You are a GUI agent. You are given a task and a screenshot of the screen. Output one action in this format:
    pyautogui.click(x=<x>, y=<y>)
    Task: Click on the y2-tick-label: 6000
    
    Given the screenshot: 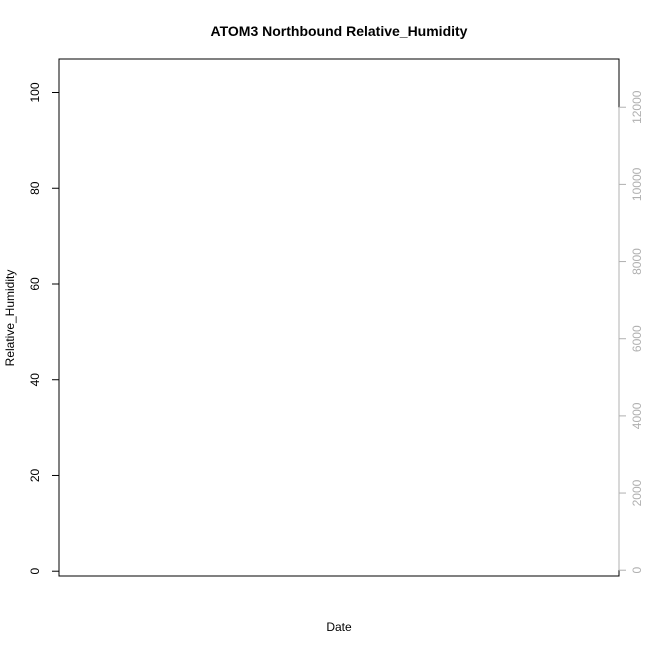 What is the action you would take?
    pyautogui.click(x=637, y=338)
    